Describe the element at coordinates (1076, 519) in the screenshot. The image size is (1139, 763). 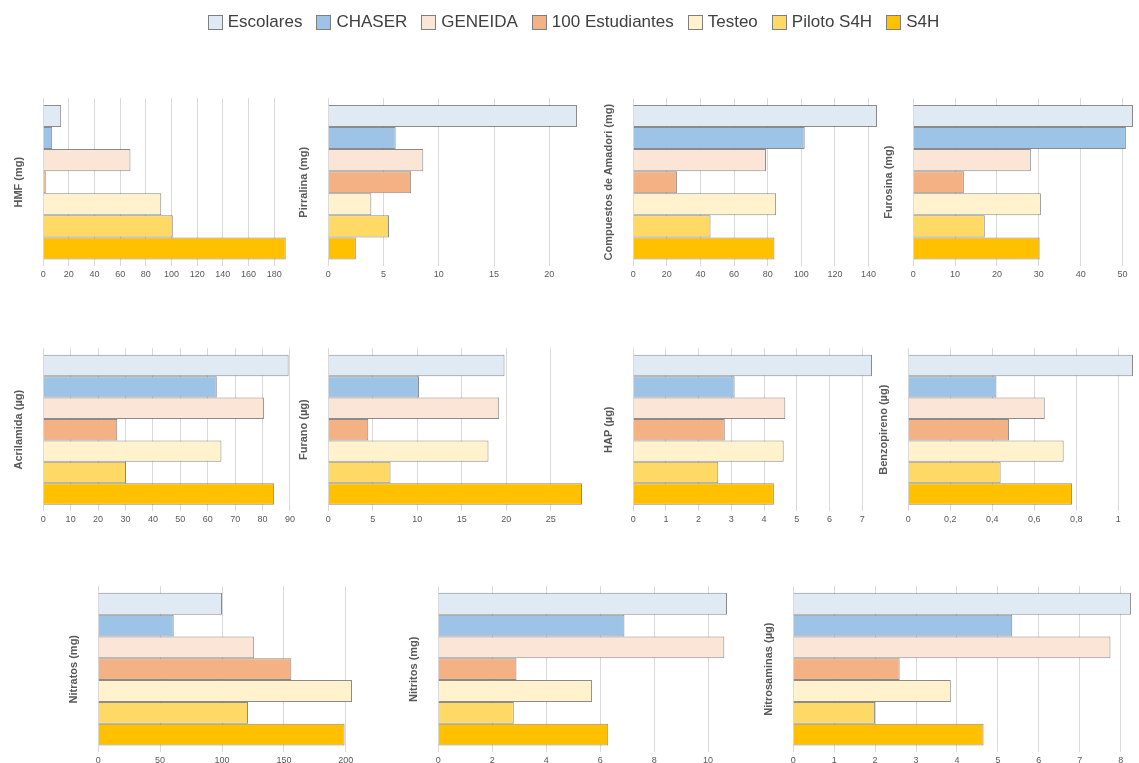
I see `x-tick-label: 0,8` at that location.